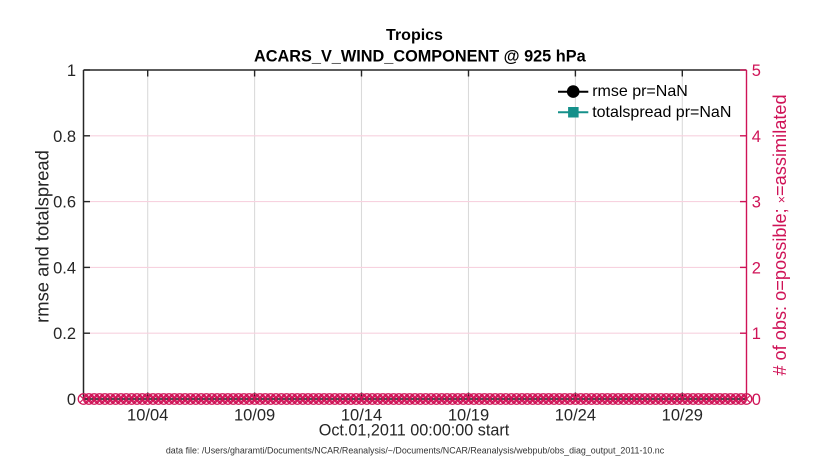 The width and height of the screenshot is (830, 470). I want to click on svg-text: 10/09, so click(254, 415).